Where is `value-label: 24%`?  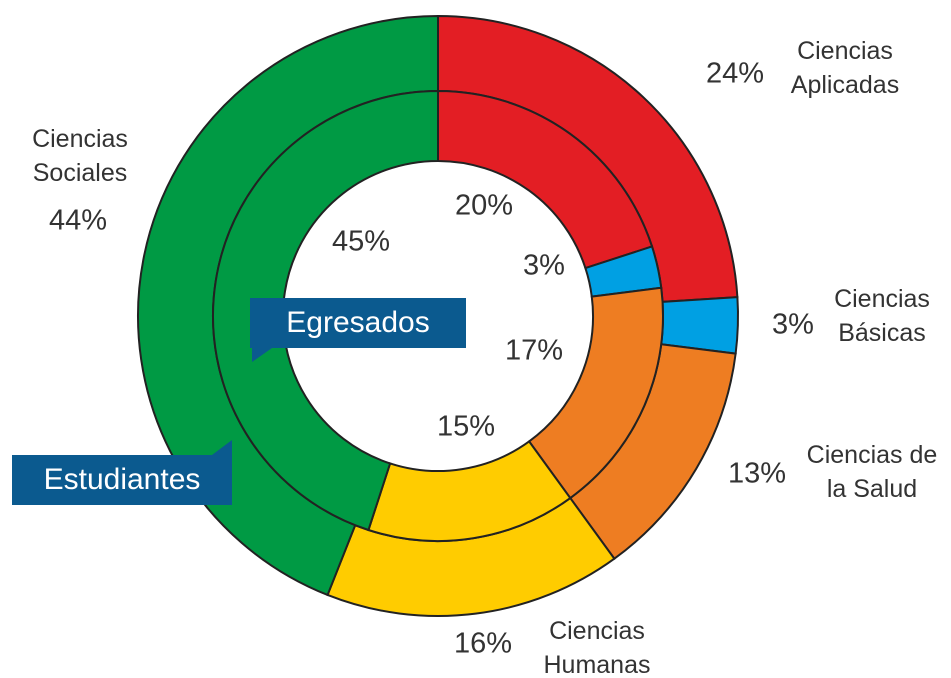
value-label: 24% is located at coordinates (735, 74).